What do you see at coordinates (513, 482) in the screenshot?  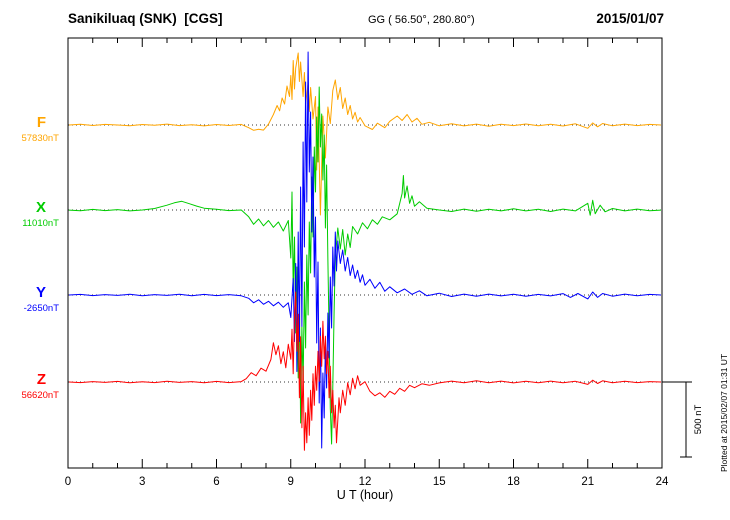 I see `x-tick-label: 18` at bounding box center [513, 482].